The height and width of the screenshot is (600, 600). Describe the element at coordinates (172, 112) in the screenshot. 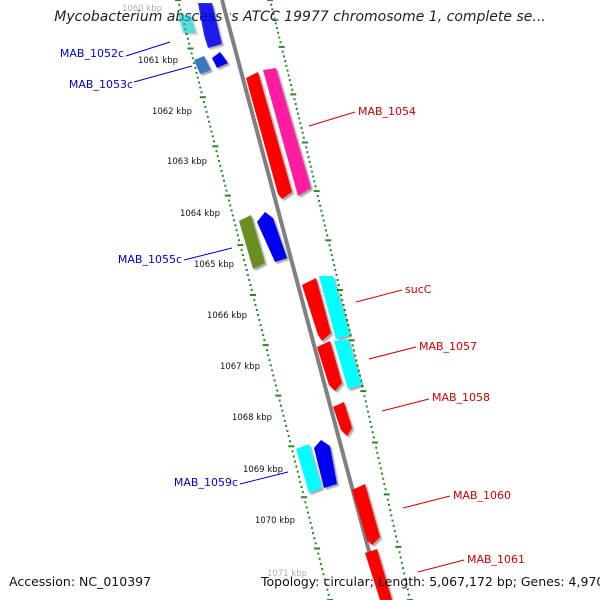

I see `ruler-label: 1062 kbp` at that location.